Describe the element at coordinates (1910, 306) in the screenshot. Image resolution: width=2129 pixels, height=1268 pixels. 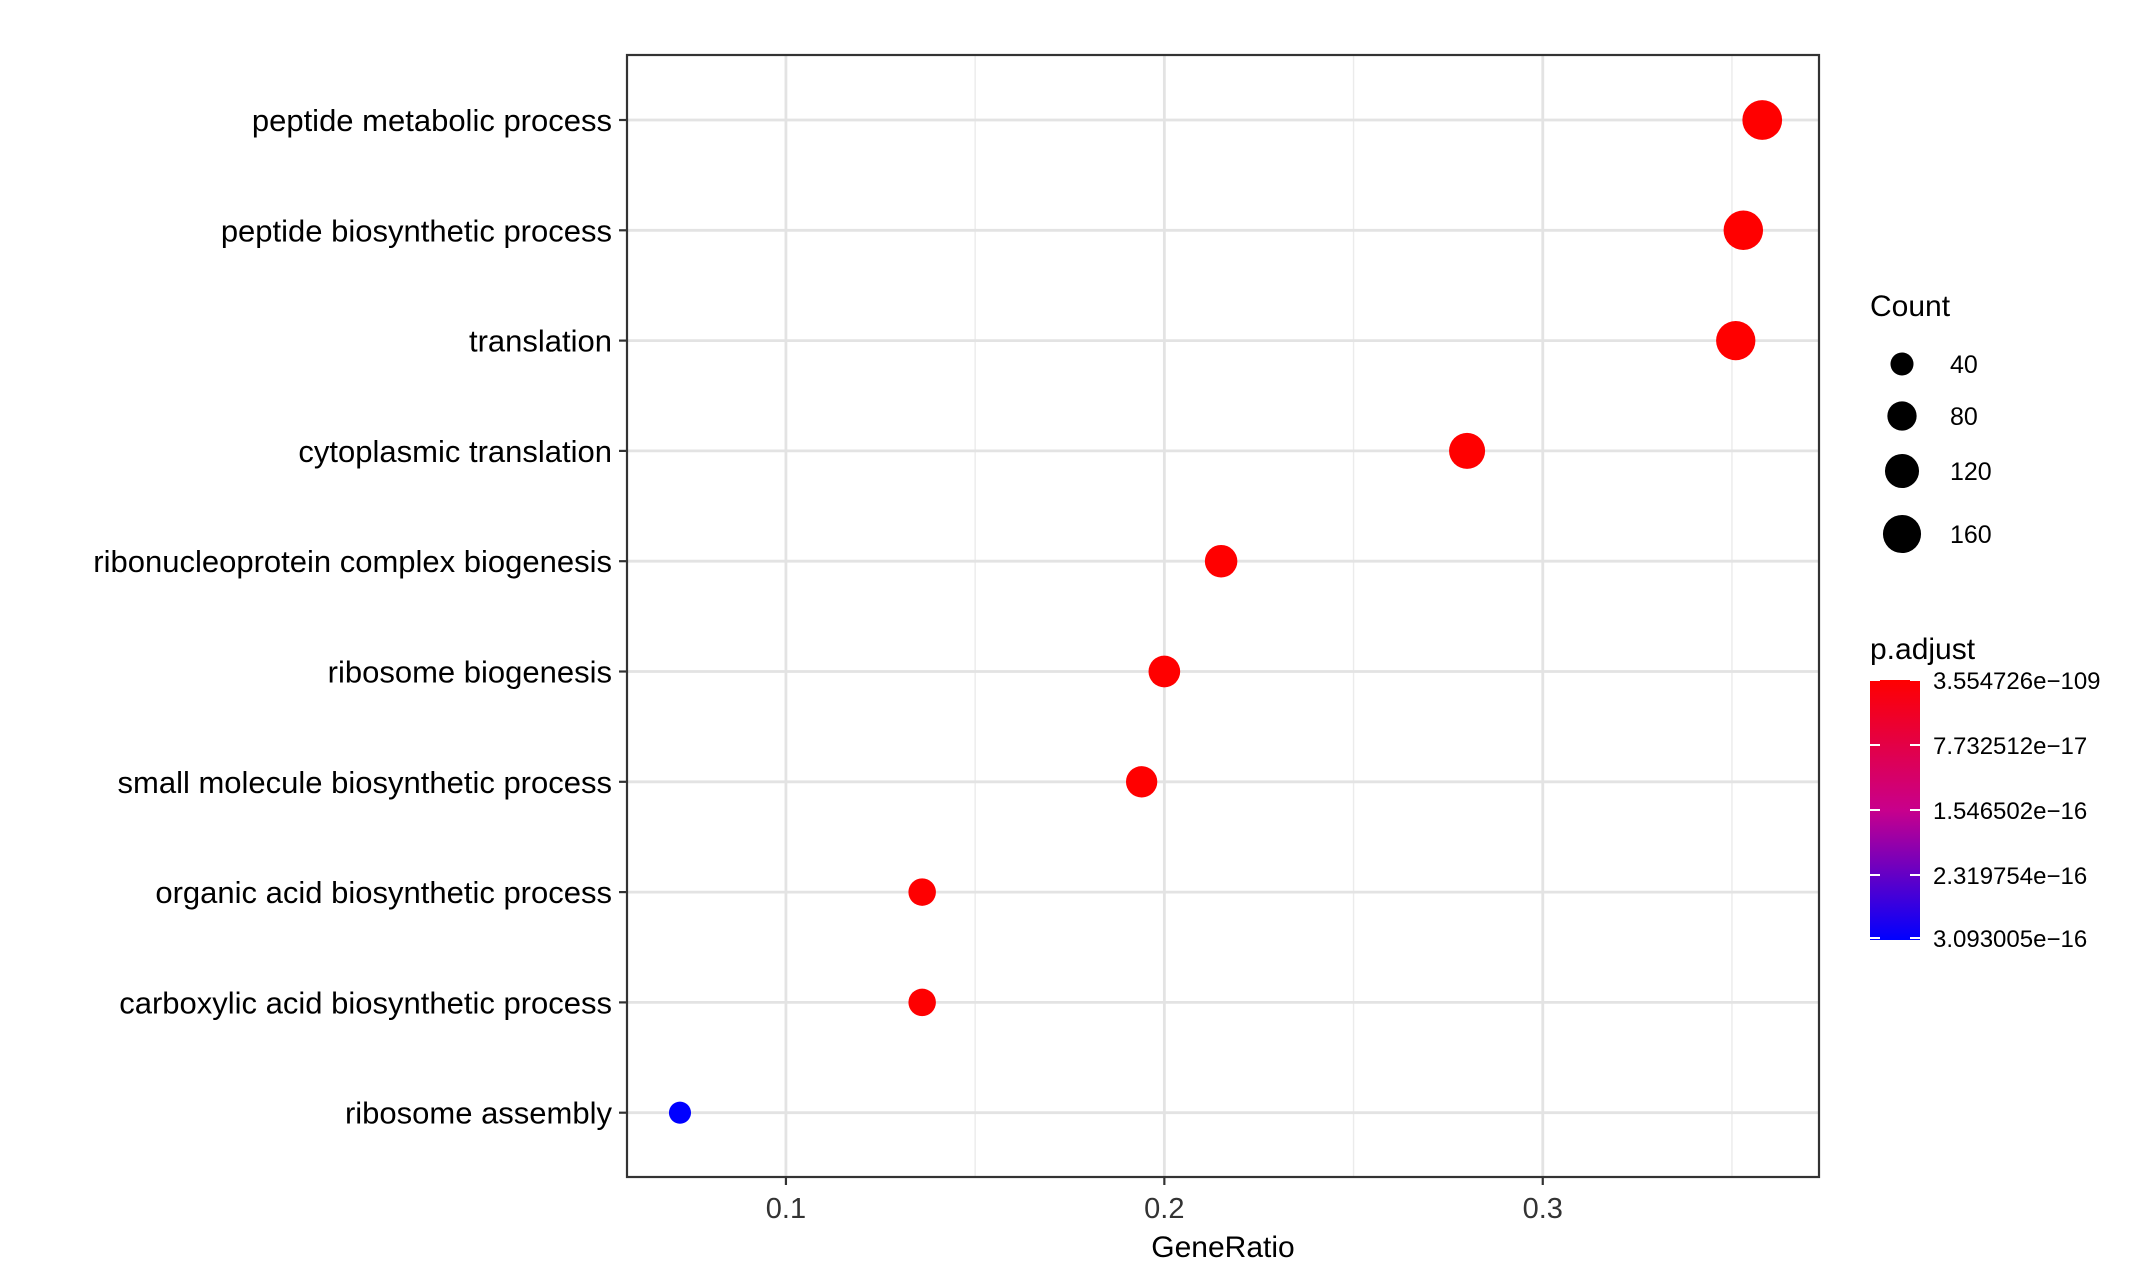
I see `size-legend-title: Count` at that location.